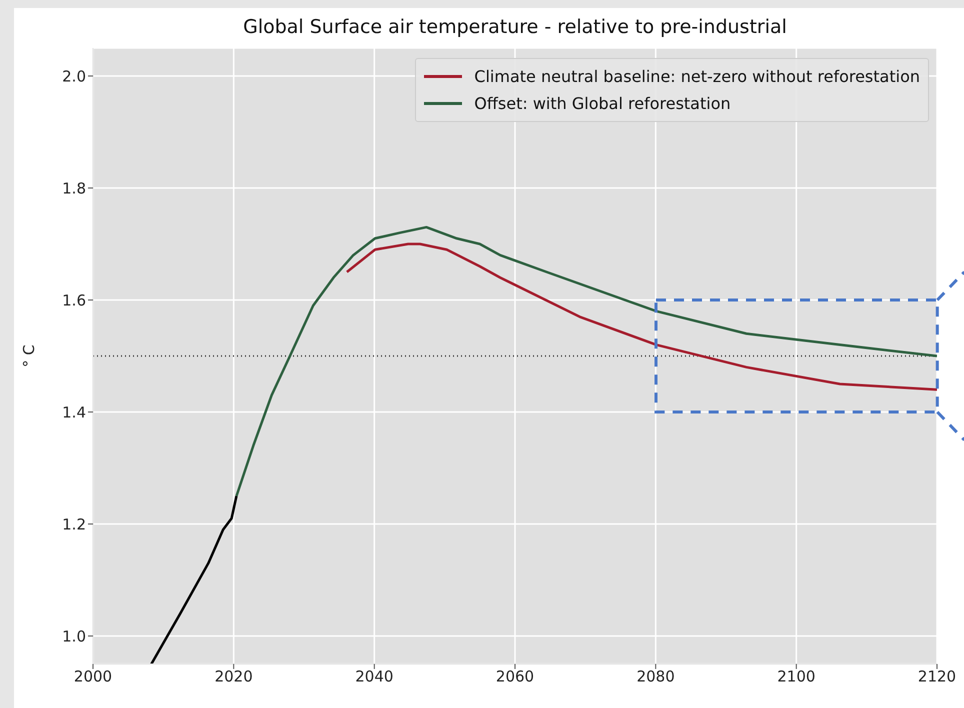 This screenshot has height=708, width=964. I want to click on y-axis-title: ° C, so click(29, 356).